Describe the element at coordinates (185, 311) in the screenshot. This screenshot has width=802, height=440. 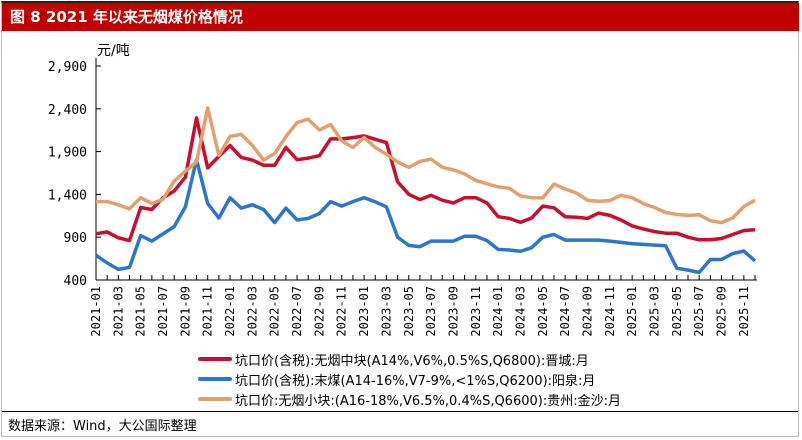
I see `x-tick-label: 2021-09` at that location.